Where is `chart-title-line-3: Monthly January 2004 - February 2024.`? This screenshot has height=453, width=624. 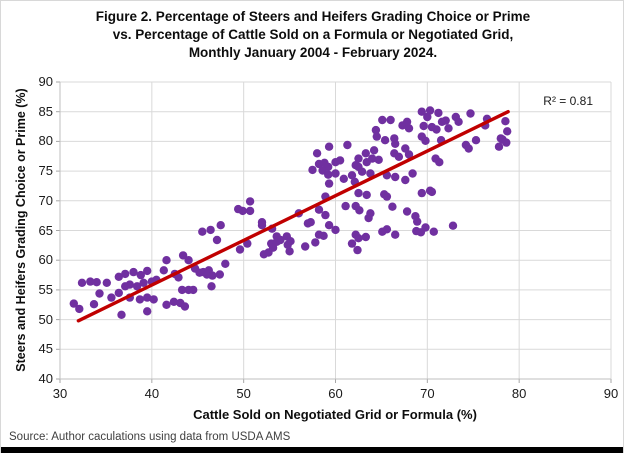 chart-title-line-3: Monthly January 2004 - February 2024. is located at coordinates (313, 52).